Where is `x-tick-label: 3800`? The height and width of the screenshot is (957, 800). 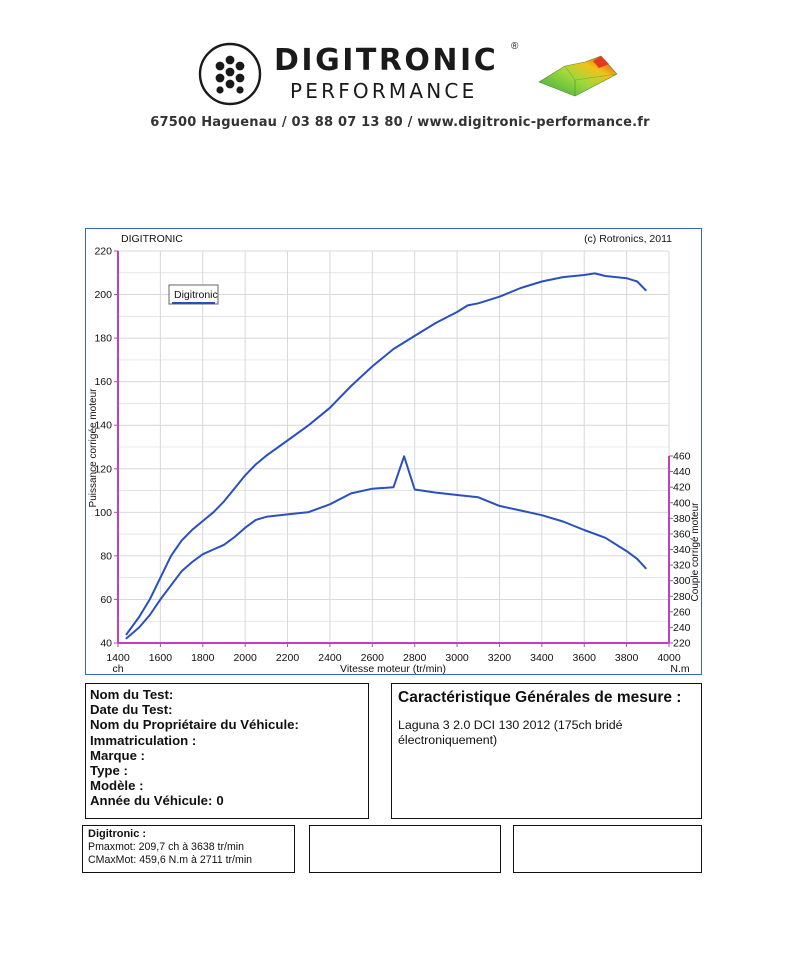
x-tick-label: 3800 is located at coordinates (627, 658).